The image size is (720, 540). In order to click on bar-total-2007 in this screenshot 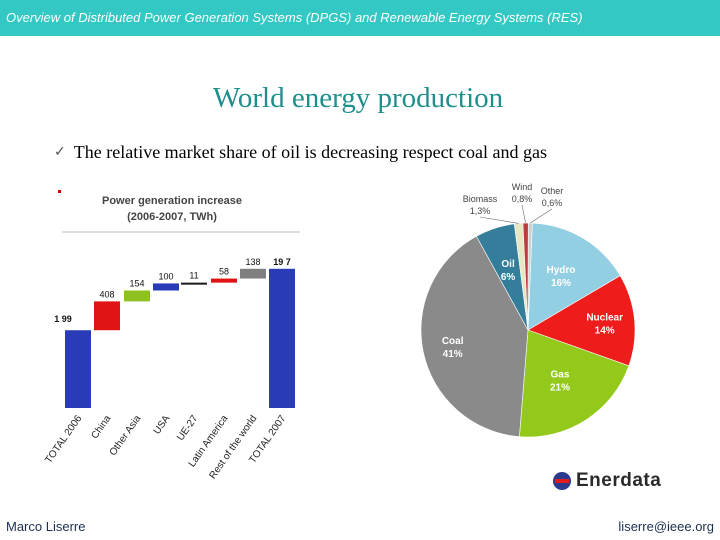, I will do `click(282, 338)`.